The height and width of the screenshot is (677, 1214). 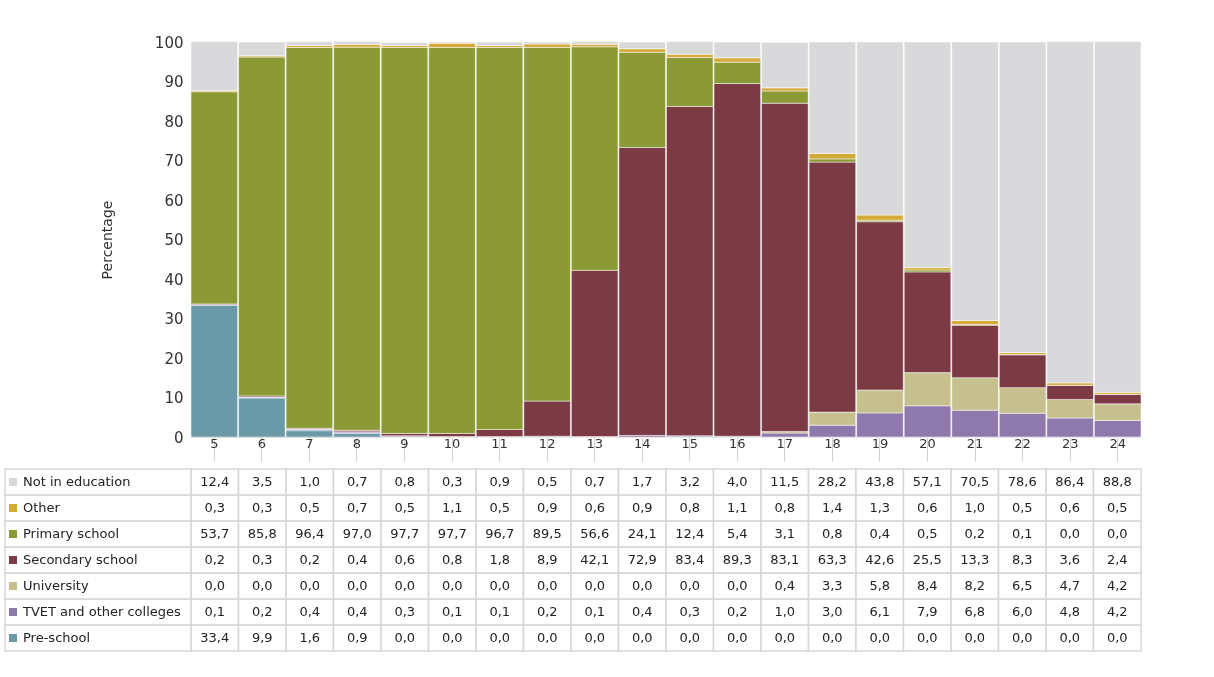 I want to click on legend-label: Pre-school, so click(x=57, y=637).